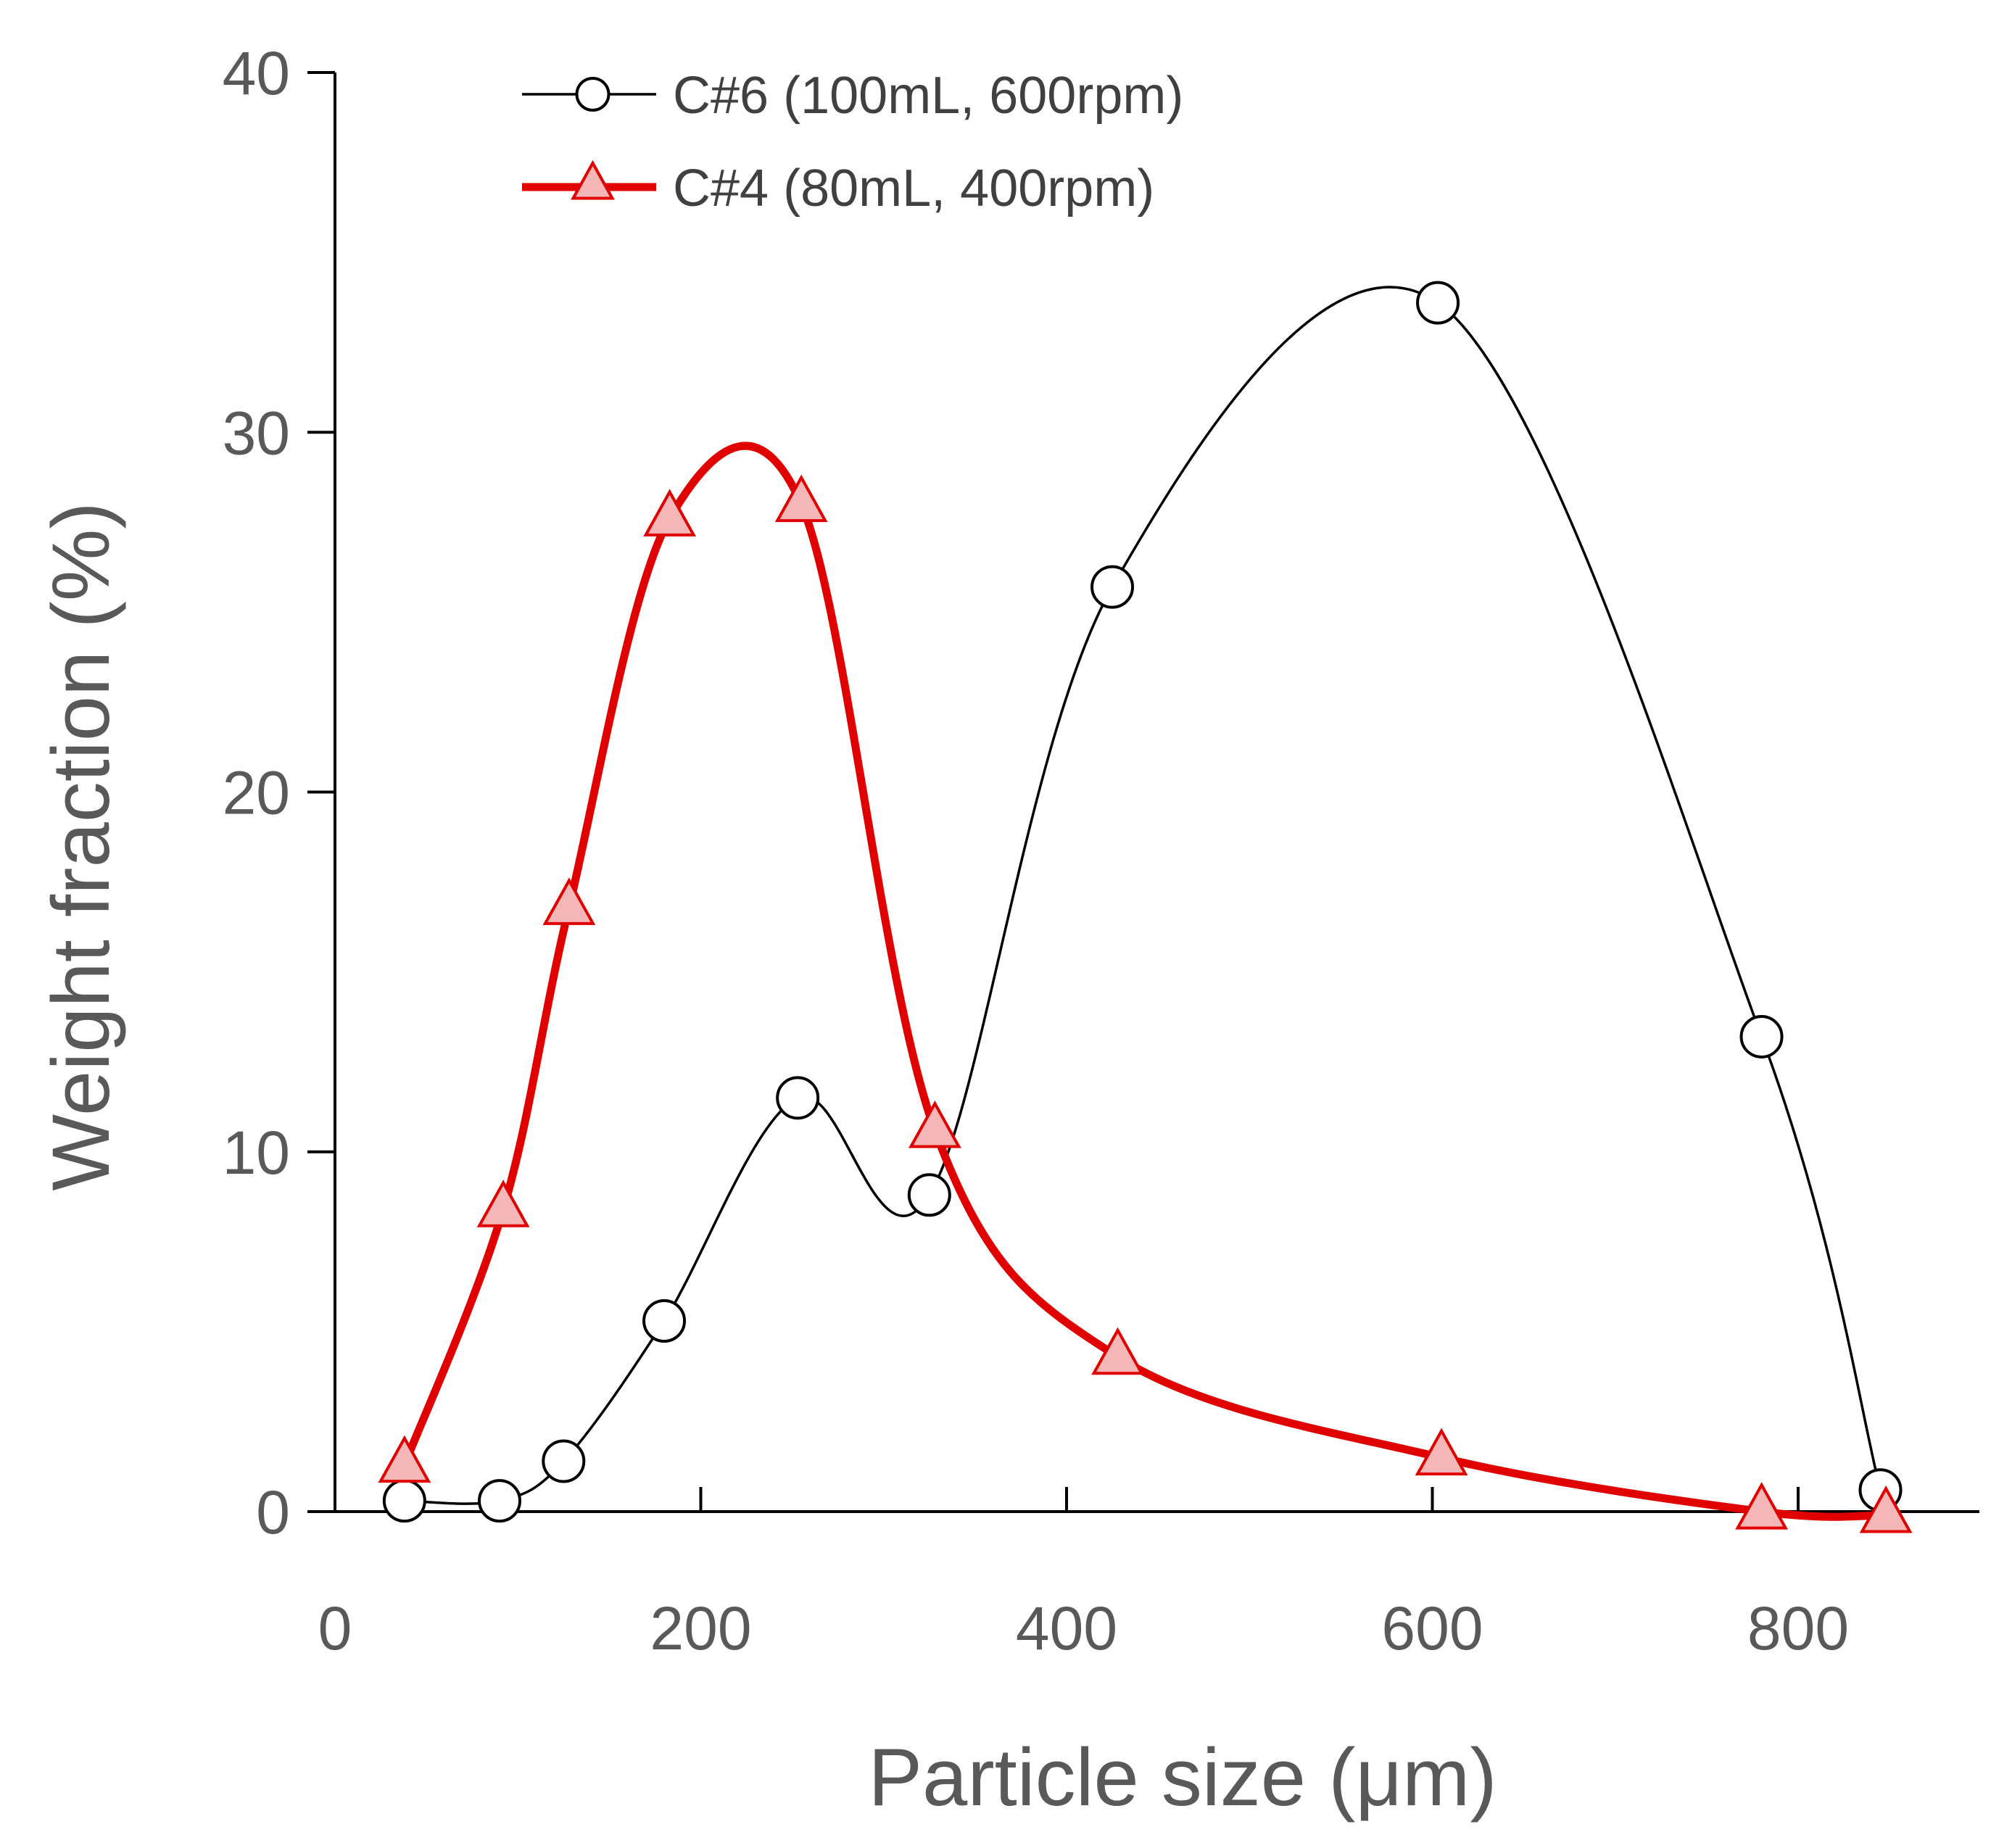 This screenshot has width=1991, height=1848. I want to click on x-tick-label: 600, so click(1432, 1628).